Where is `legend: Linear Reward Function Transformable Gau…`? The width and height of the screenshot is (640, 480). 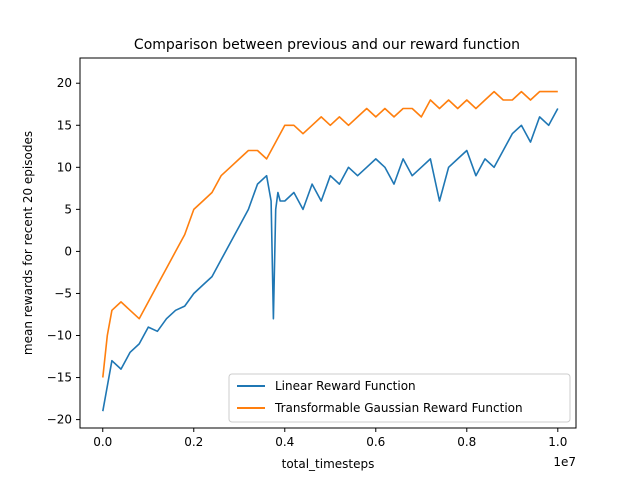
legend: Linear Reward Function Transformable Gau… is located at coordinates (399, 398).